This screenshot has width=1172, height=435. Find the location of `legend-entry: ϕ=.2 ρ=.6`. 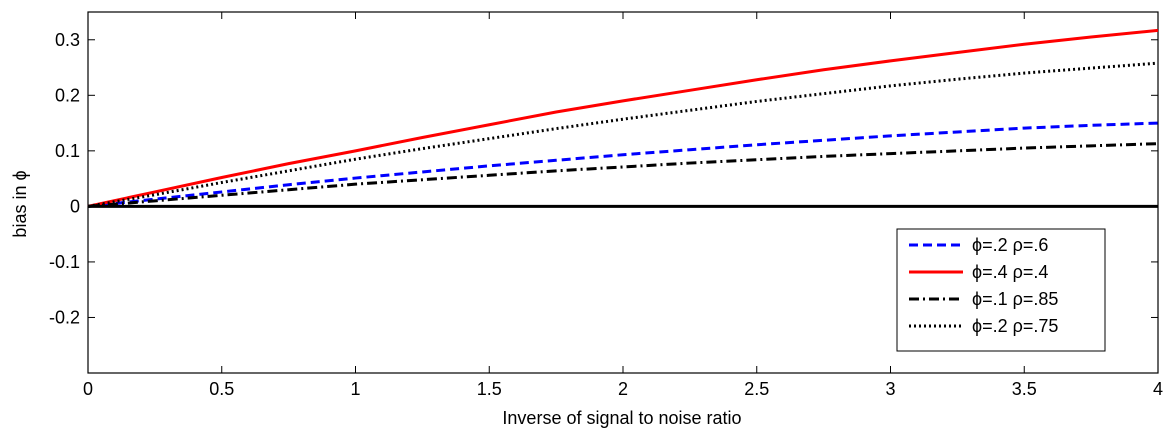

legend-entry: ϕ=.2 ρ=.6 is located at coordinates (1010, 245).